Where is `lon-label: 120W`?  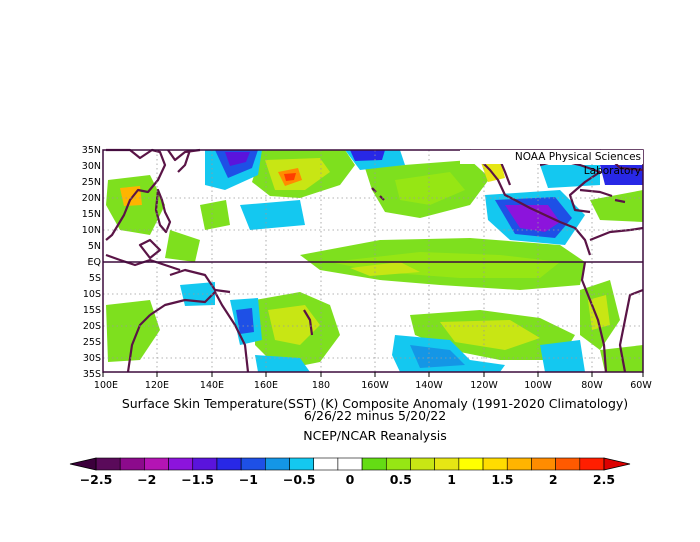
lon-label: 120W is located at coordinates (484, 385).